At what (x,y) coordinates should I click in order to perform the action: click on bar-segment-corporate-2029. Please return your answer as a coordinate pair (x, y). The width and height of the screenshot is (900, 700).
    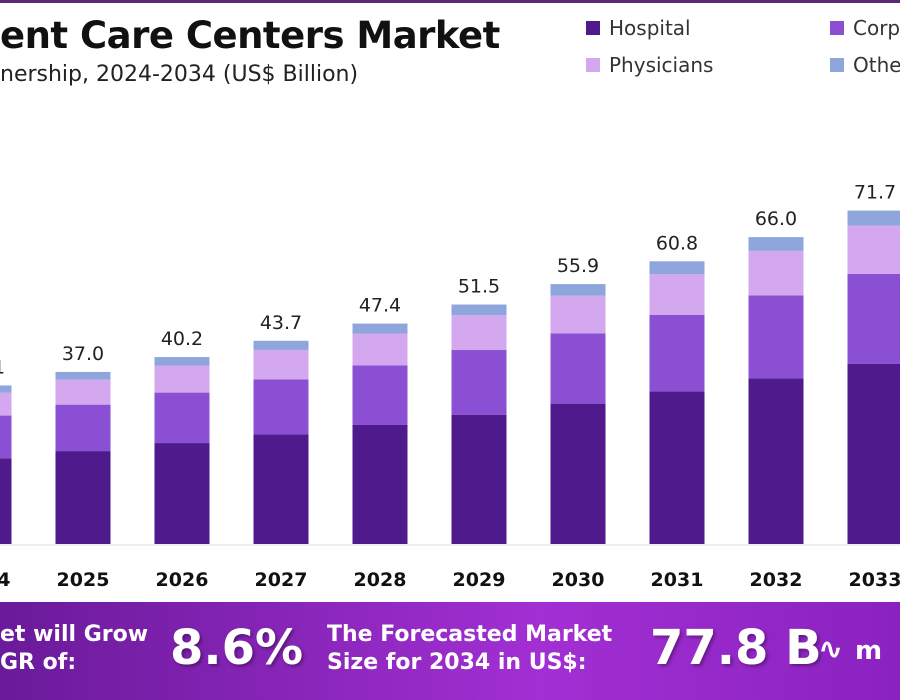
    Looking at the image, I should click on (479, 382).